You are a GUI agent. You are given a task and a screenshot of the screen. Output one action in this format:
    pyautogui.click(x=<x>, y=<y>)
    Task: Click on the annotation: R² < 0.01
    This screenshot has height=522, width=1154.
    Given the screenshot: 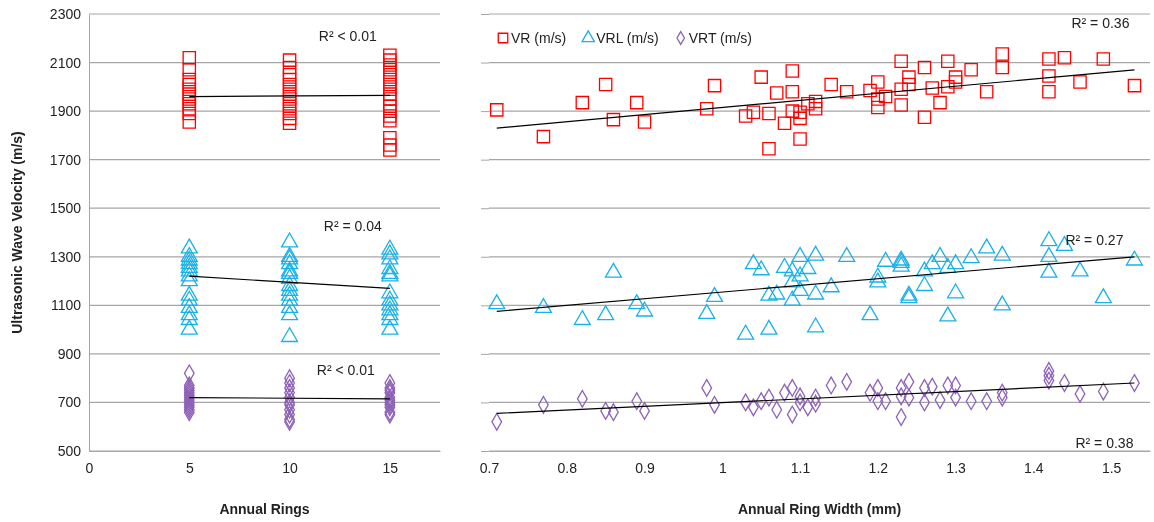 What is the action you would take?
    pyautogui.click(x=348, y=36)
    